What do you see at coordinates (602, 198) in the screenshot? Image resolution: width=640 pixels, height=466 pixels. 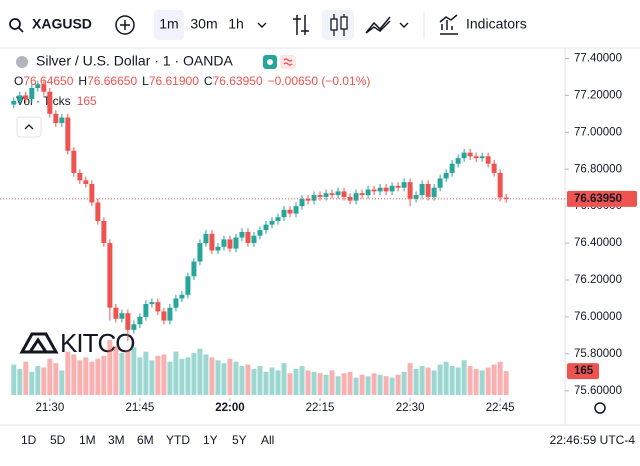 I see `last-price-box` at bounding box center [602, 198].